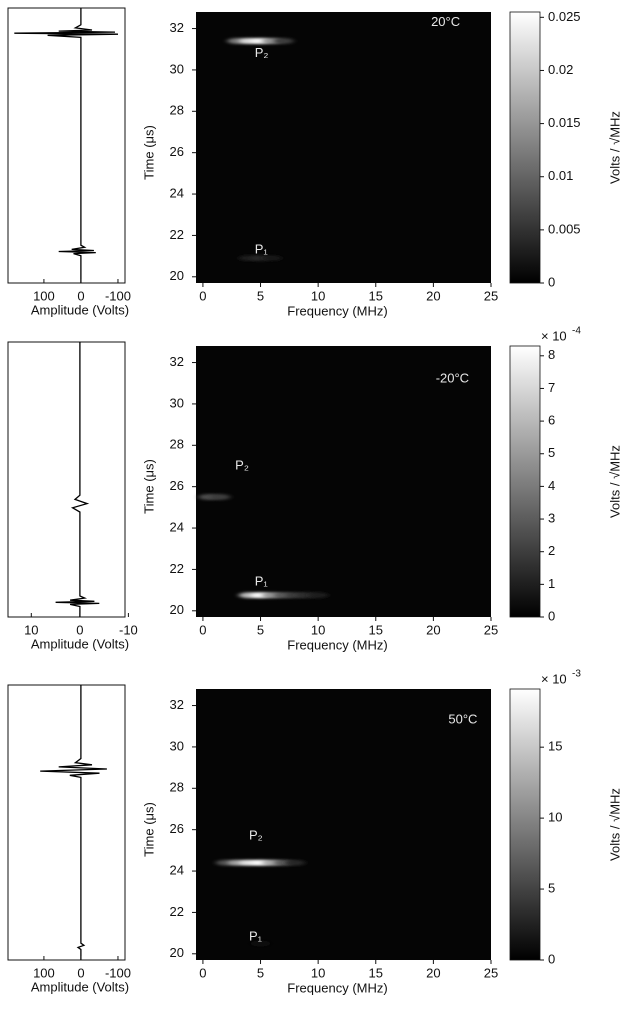 This screenshot has width=632, height=1009. I want to click on y-tick-label: 26, so click(177, 828).